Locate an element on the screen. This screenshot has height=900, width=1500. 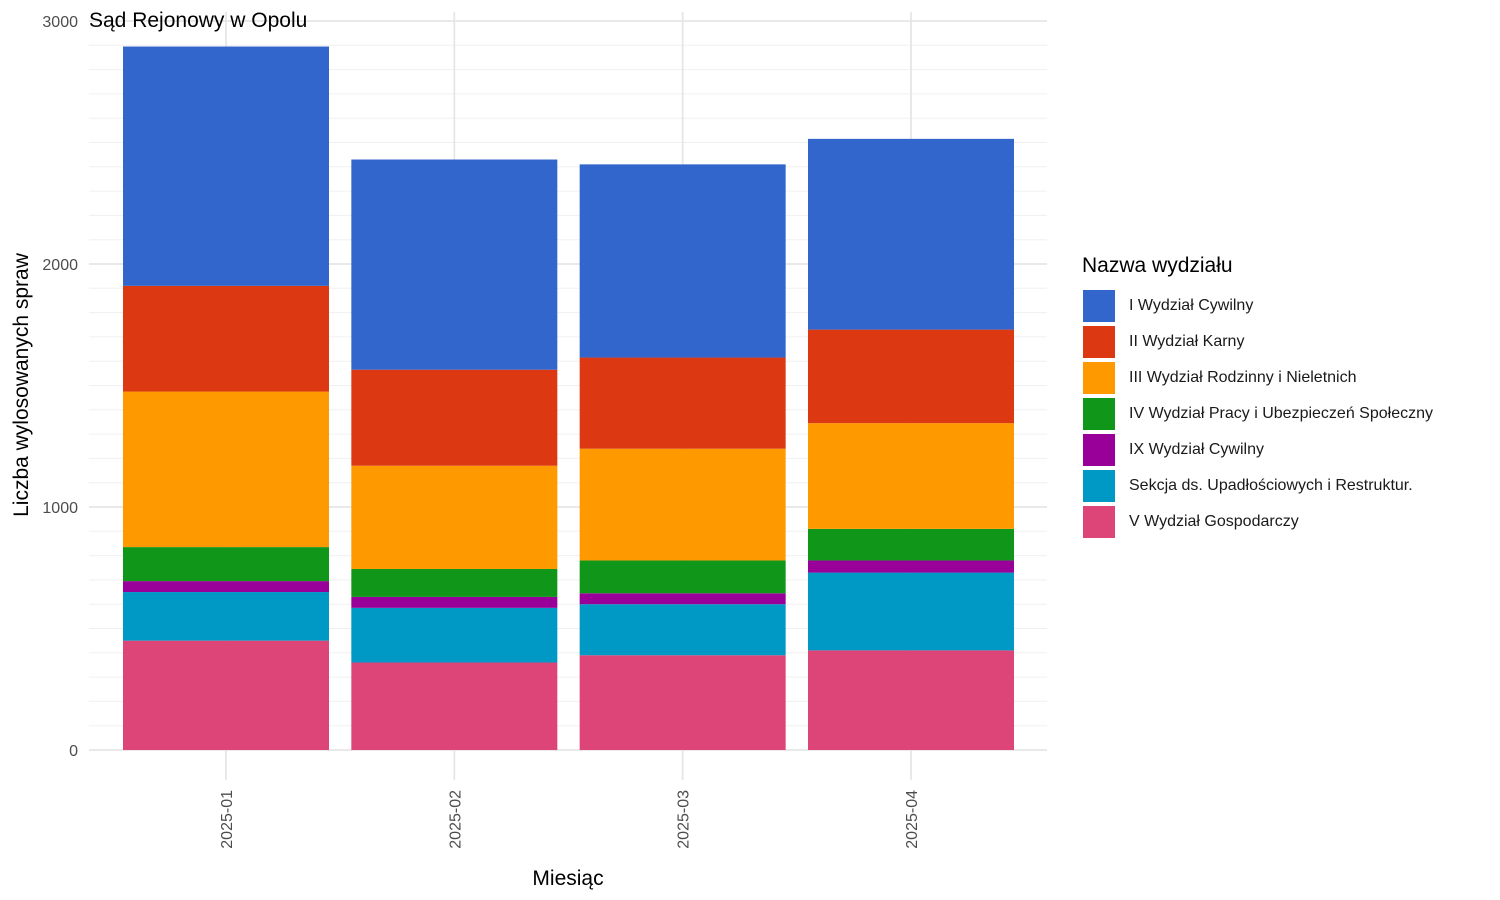
chart-title: Sąd Rejonowy w Opolu is located at coordinates (198, 20).